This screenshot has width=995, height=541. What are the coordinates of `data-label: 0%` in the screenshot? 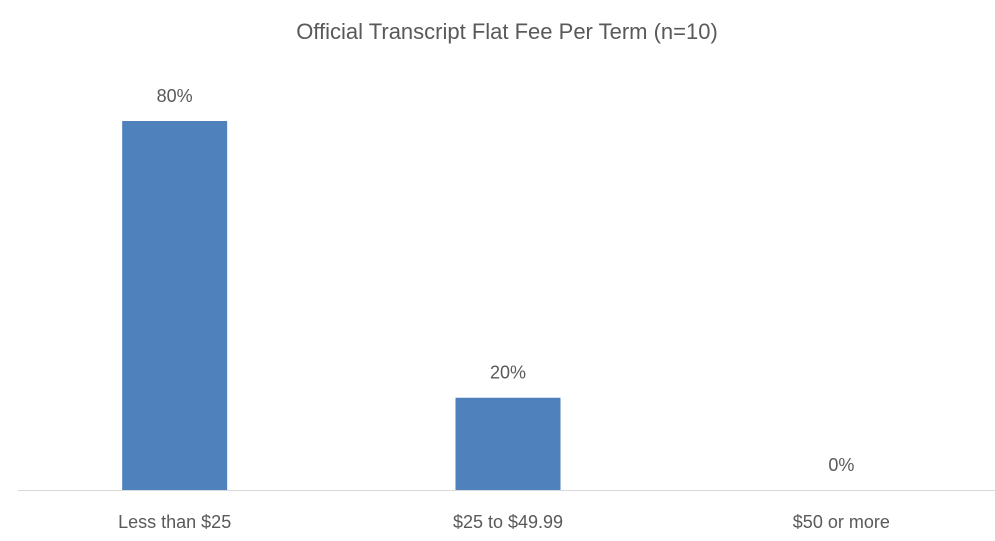 It's located at (841, 465).